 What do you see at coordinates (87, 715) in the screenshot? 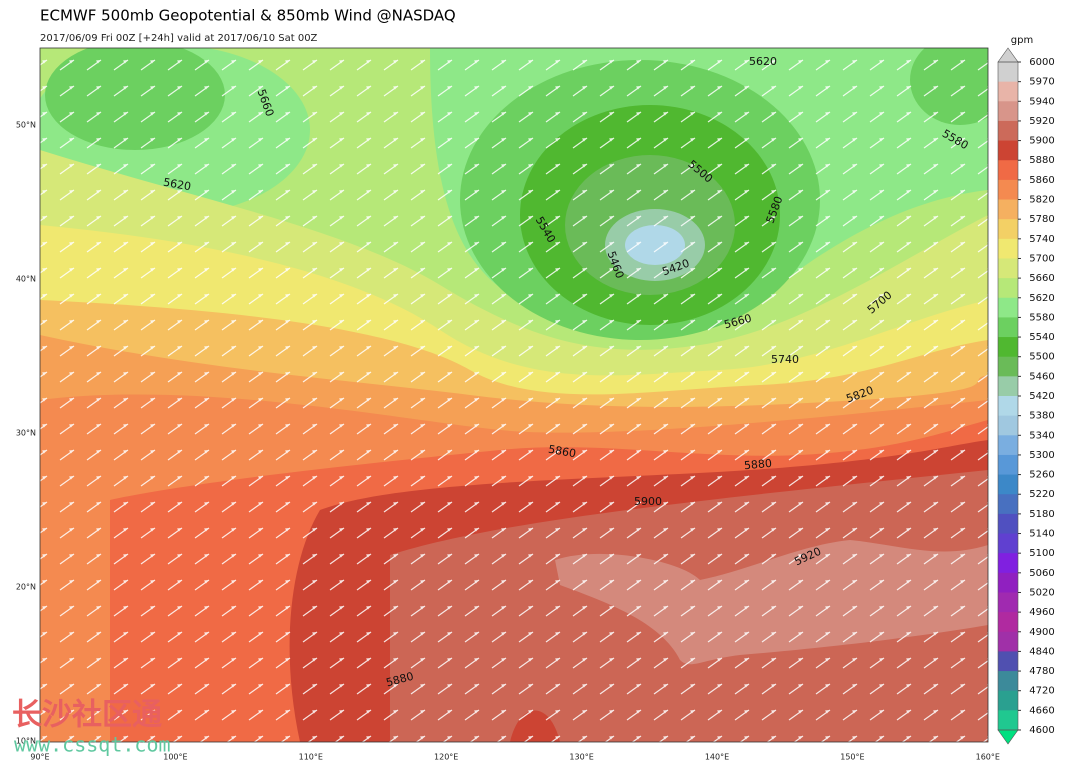
I see `watermark-name: 长沙社区通` at bounding box center [87, 715].